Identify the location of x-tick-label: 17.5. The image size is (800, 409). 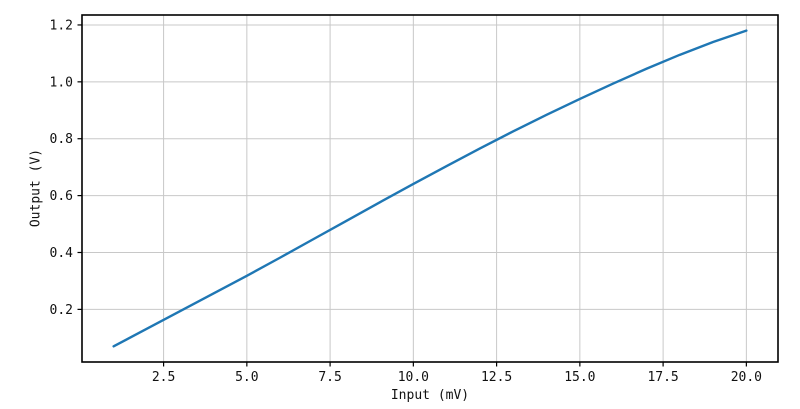
(662, 377).